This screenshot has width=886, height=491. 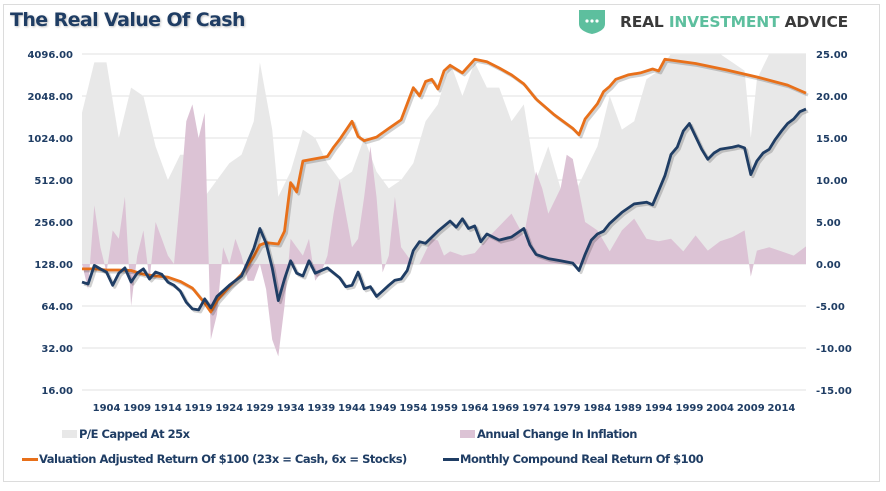 I want to click on brand-word-real: REAL, so click(x=642, y=22).